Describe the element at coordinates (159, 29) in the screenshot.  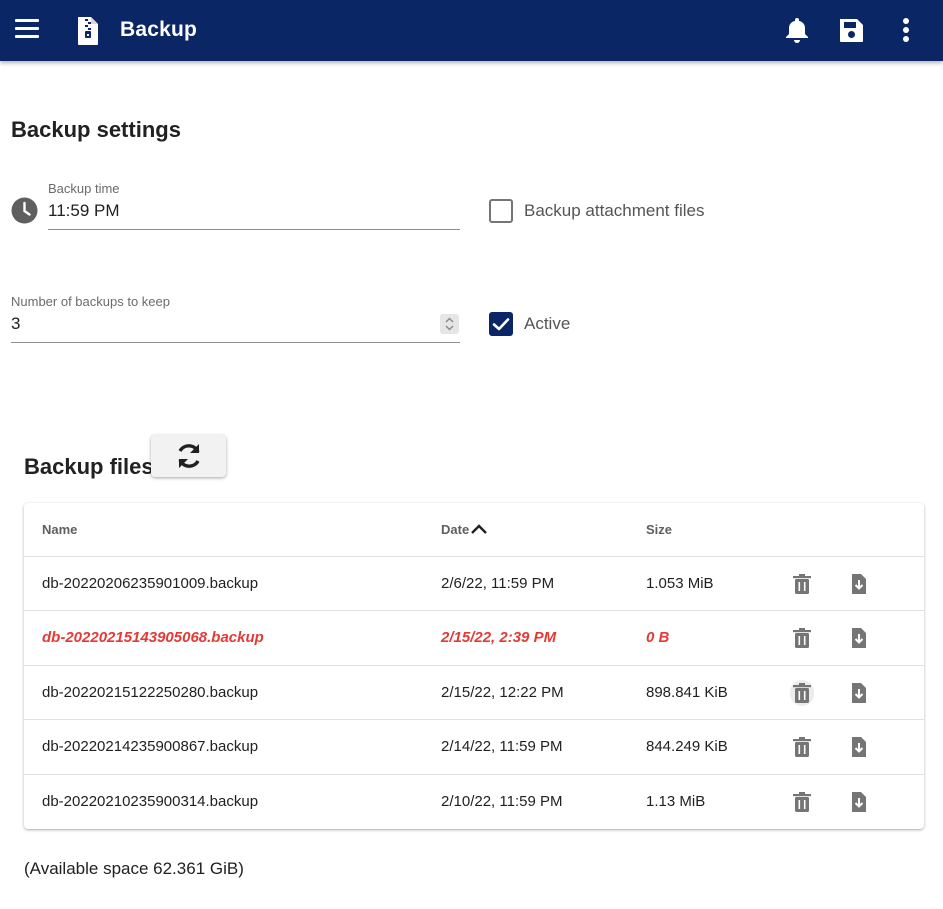
I see `app-title: Backup` at that location.